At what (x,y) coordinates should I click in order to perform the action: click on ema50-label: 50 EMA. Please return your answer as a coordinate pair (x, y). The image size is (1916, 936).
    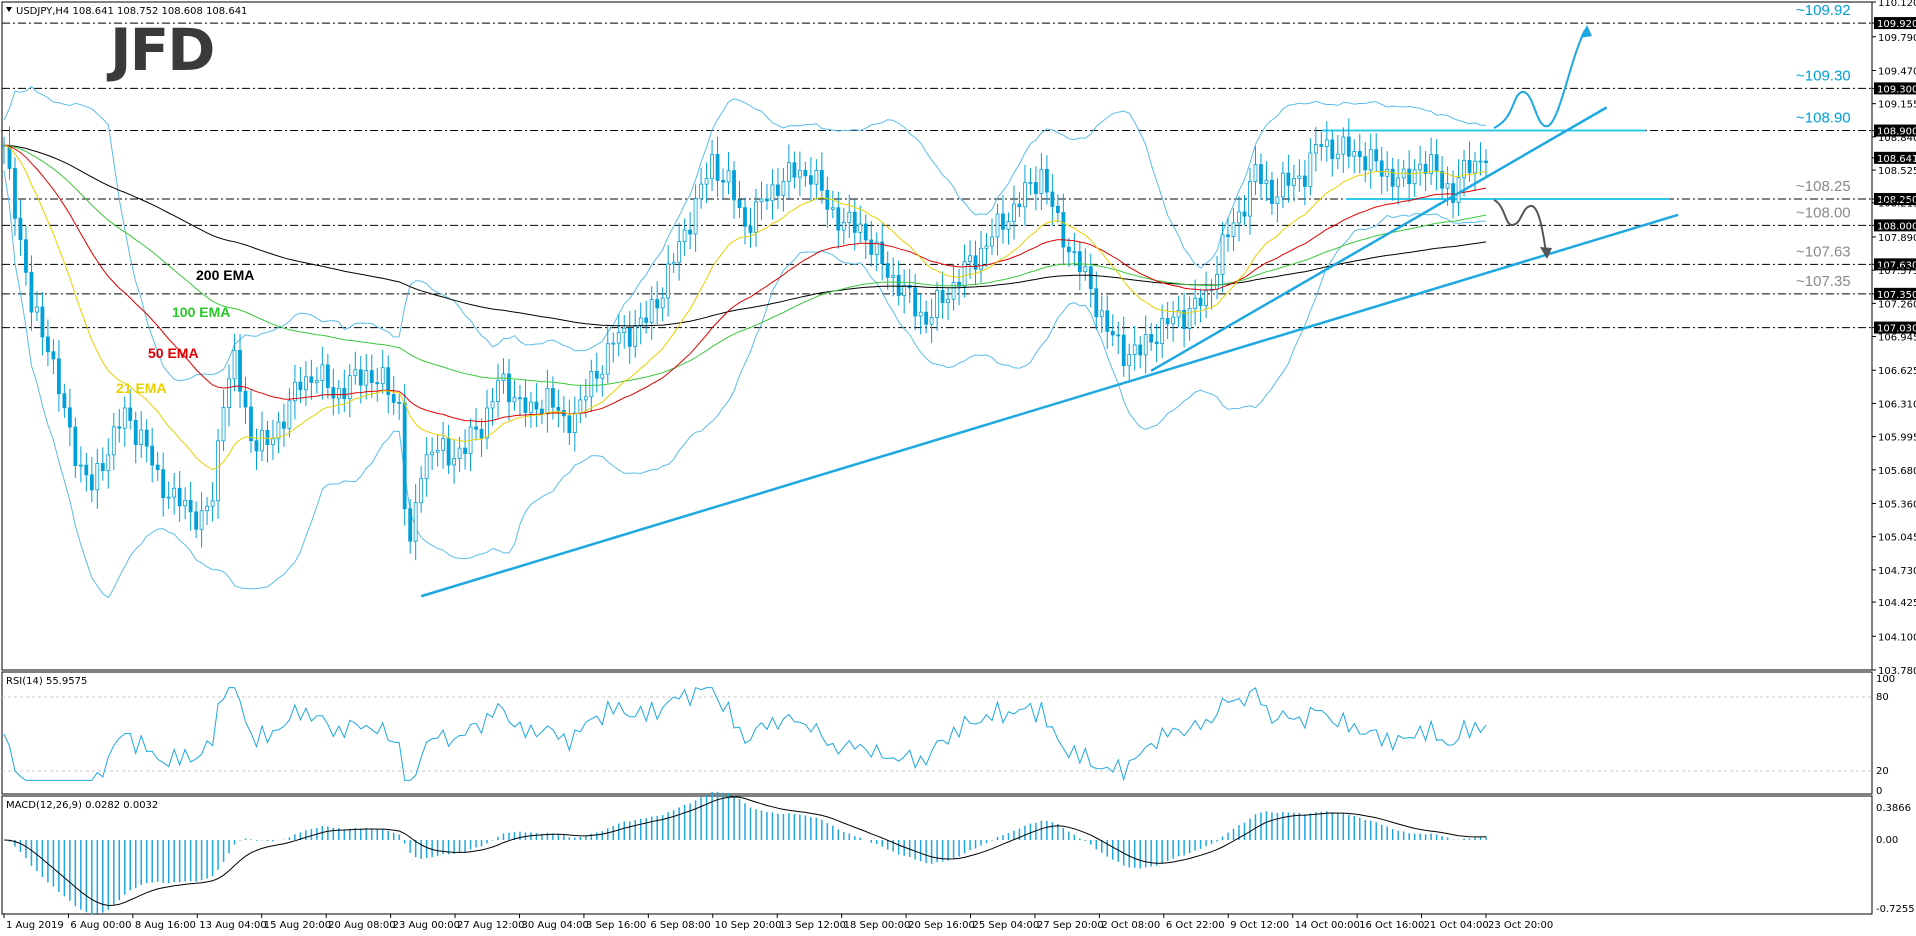
    Looking at the image, I should click on (173, 353).